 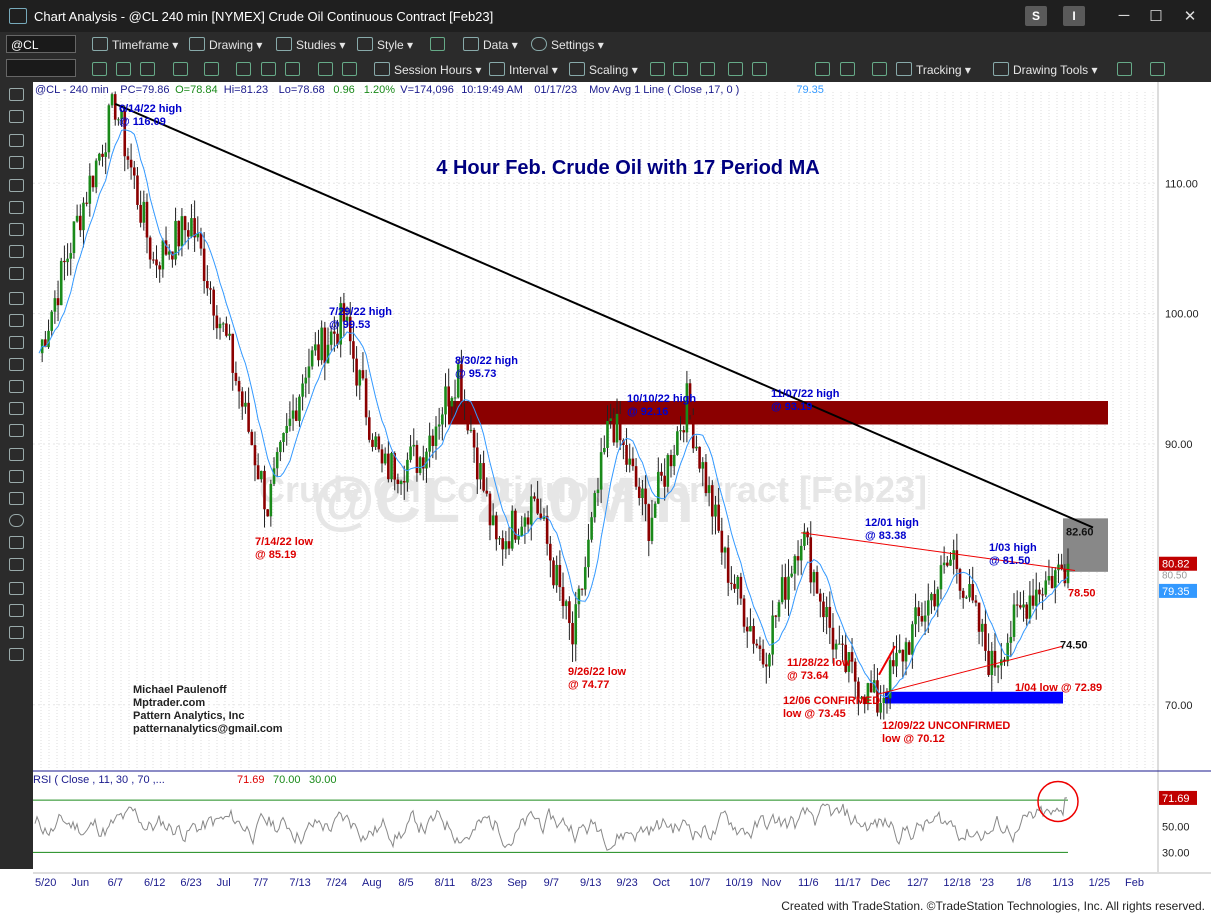 I want to click on minimize-button: ─, so click(x=1124, y=15).